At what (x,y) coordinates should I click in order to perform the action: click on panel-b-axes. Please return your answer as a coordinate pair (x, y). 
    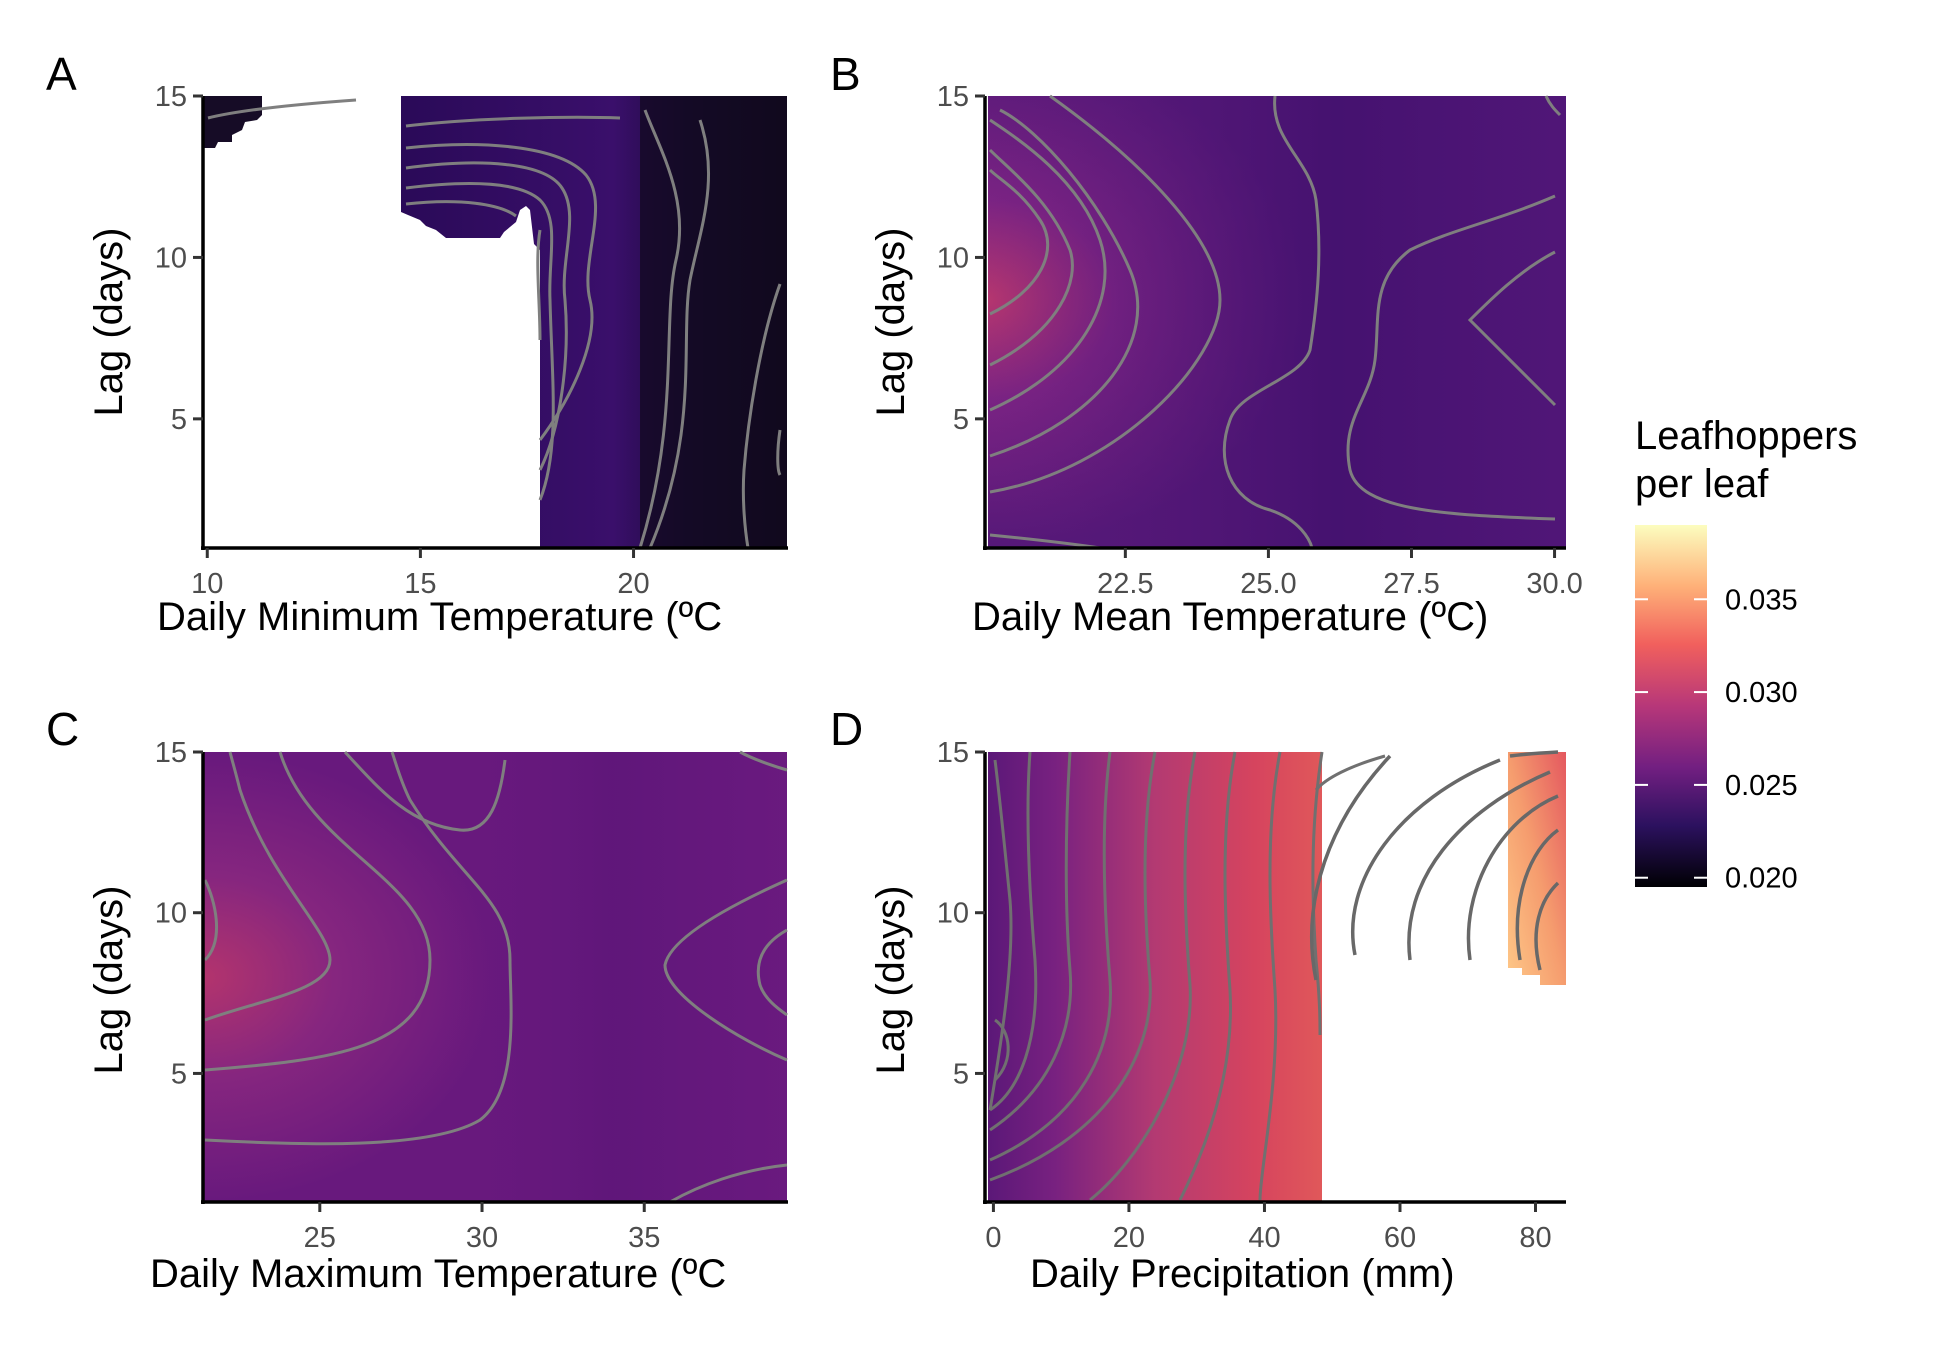
    Looking at the image, I should click on (1274, 323).